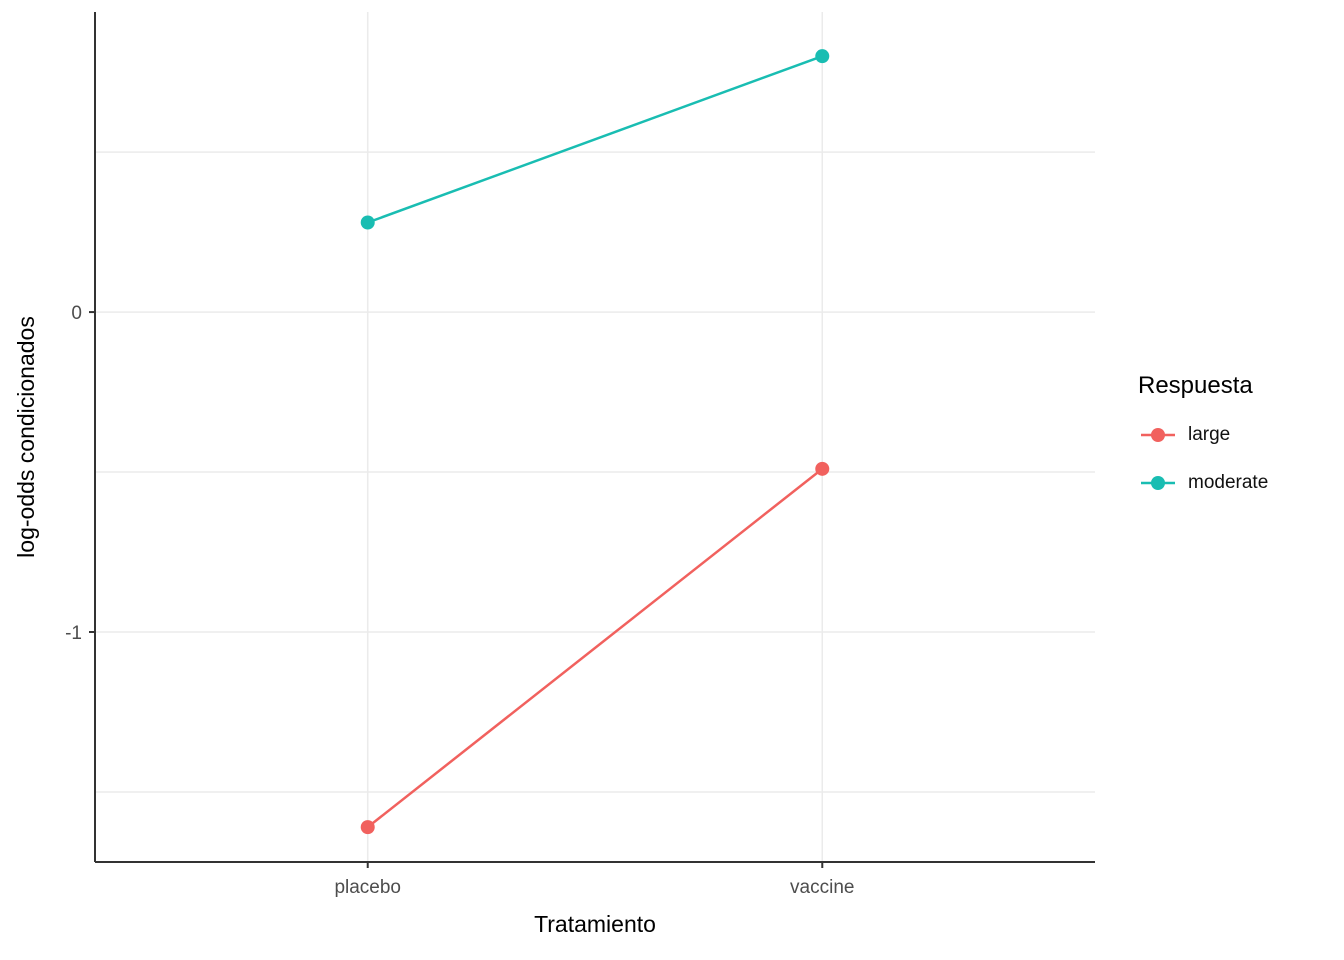 The width and height of the screenshot is (1344, 960). What do you see at coordinates (595, 139) in the screenshot?
I see `line-moderate` at bounding box center [595, 139].